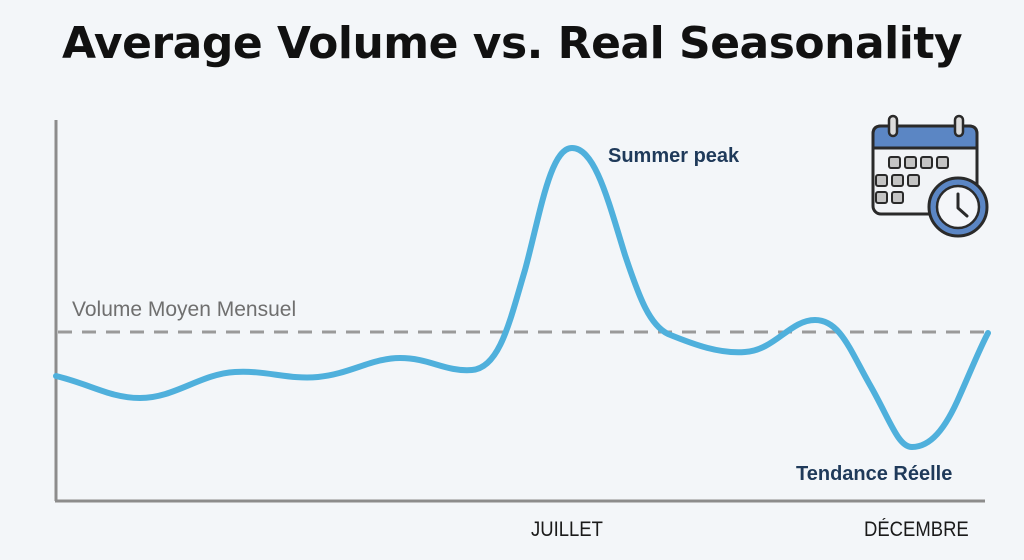 The image size is (1024, 560). Describe the element at coordinates (930, 176) in the screenshot. I see `calendar-clock-icon` at that location.